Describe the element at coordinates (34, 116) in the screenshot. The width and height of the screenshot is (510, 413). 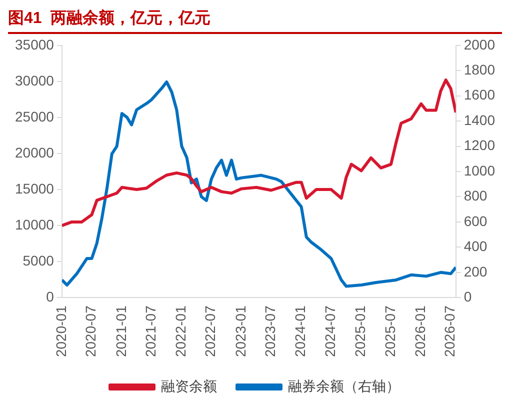
I see `y-tick-label: 25000` at that location.